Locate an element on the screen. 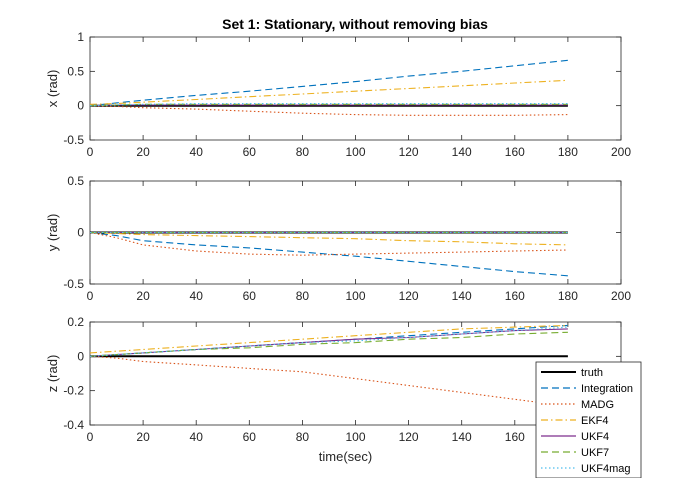 The image size is (686, 478). y-tick-label: 0.2 is located at coordinates (75, 322).